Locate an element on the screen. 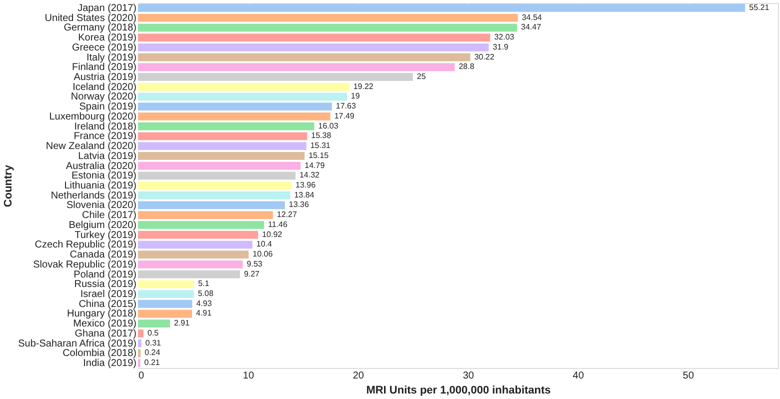  data-label: 9.27 is located at coordinates (252, 273).